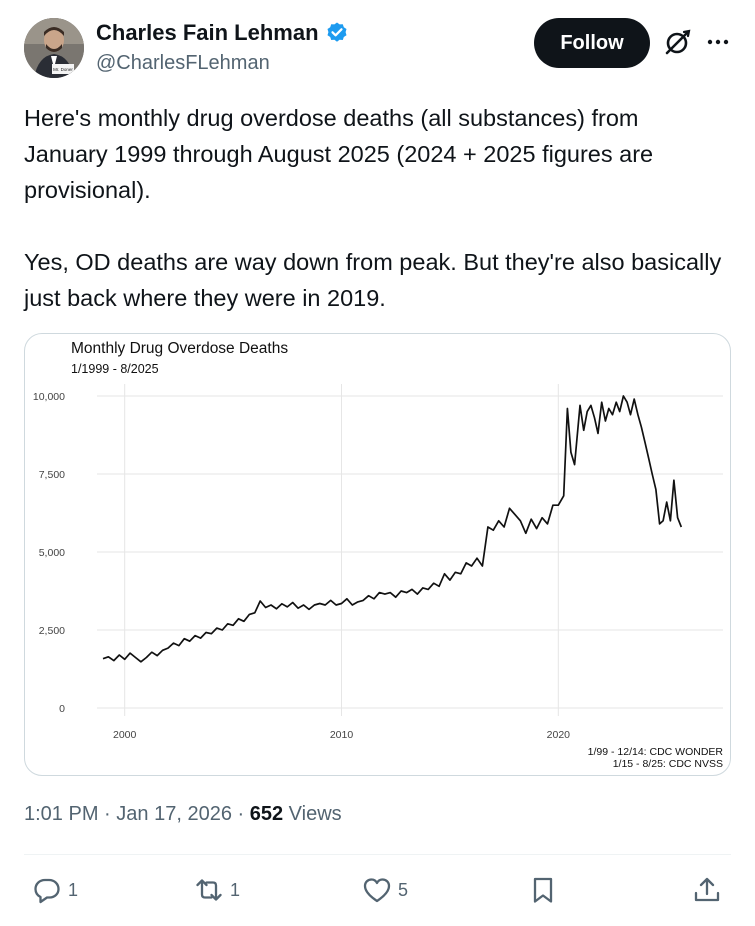  What do you see at coordinates (718, 42) in the screenshot?
I see `more-options-icon` at bounding box center [718, 42].